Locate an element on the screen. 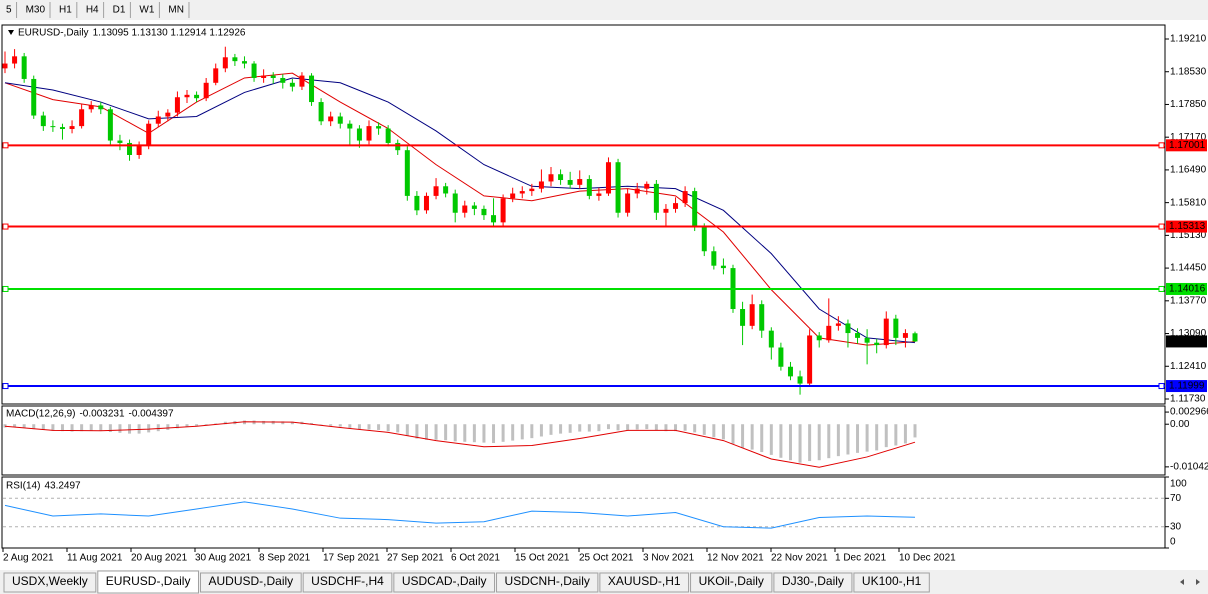  x-tick-label: 10 Dec 2021 is located at coordinates (927, 558).